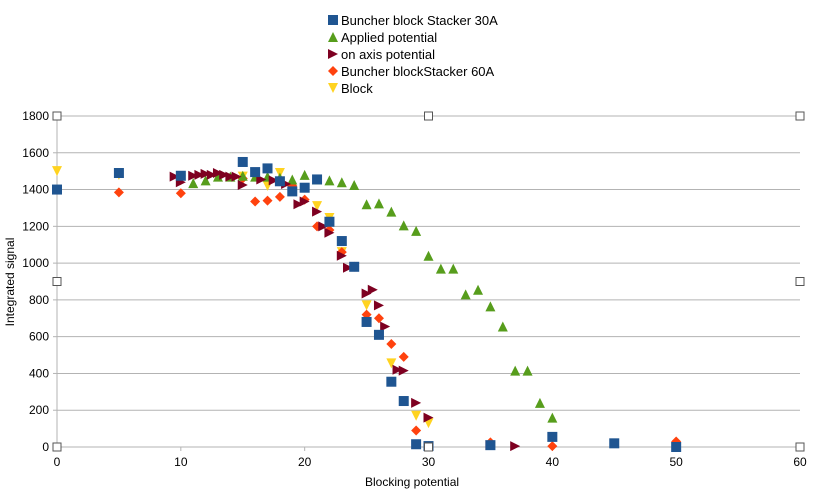 This screenshot has height=494, width=813. What do you see at coordinates (305, 462) in the screenshot?
I see `x-tick-label: 20` at bounding box center [305, 462].